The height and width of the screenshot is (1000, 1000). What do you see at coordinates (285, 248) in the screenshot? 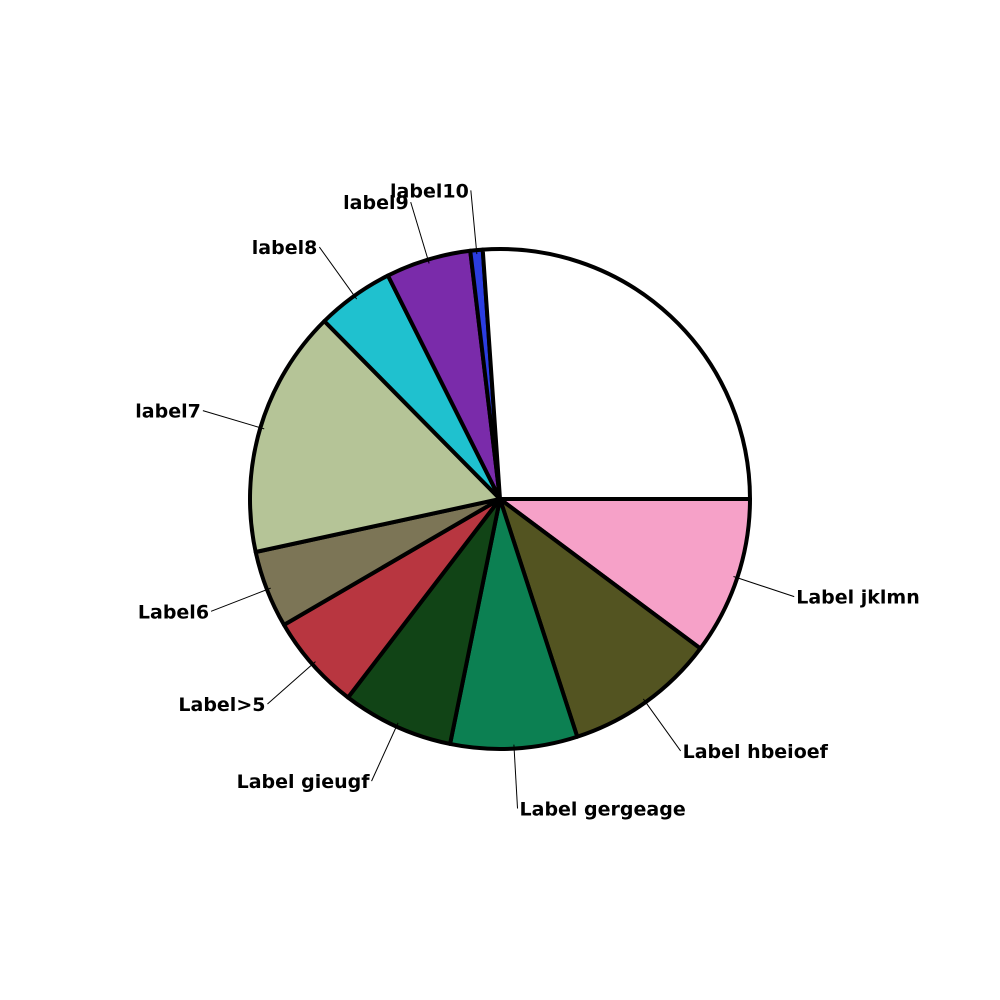
I see `slice-label-8: label8` at bounding box center [285, 248].